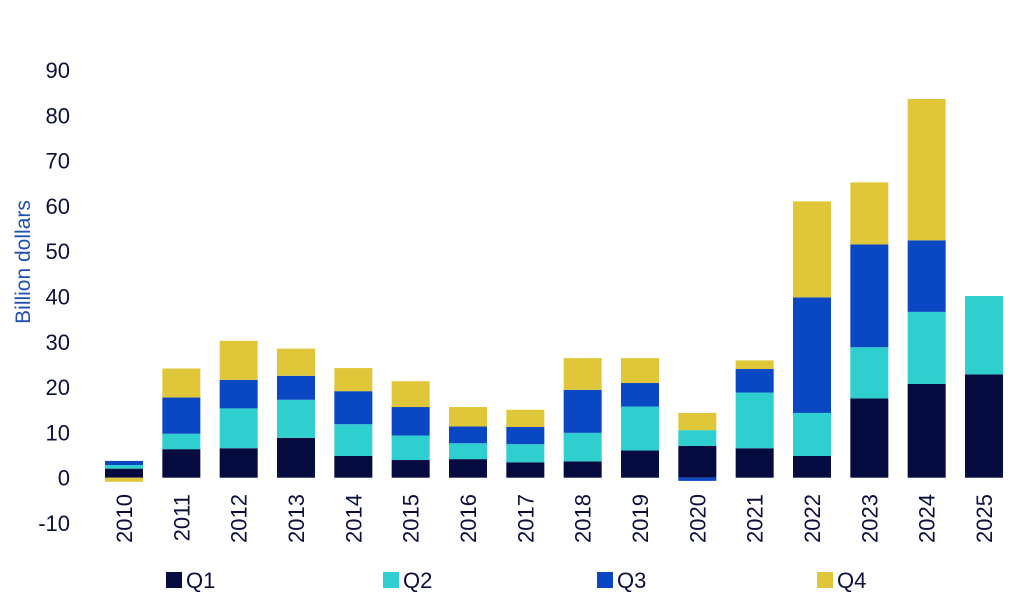 The height and width of the screenshot is (606, 1023). Describe the element at coordinates (58, 342) in the screenshot. I see `y-tick-label: 30` at that location.